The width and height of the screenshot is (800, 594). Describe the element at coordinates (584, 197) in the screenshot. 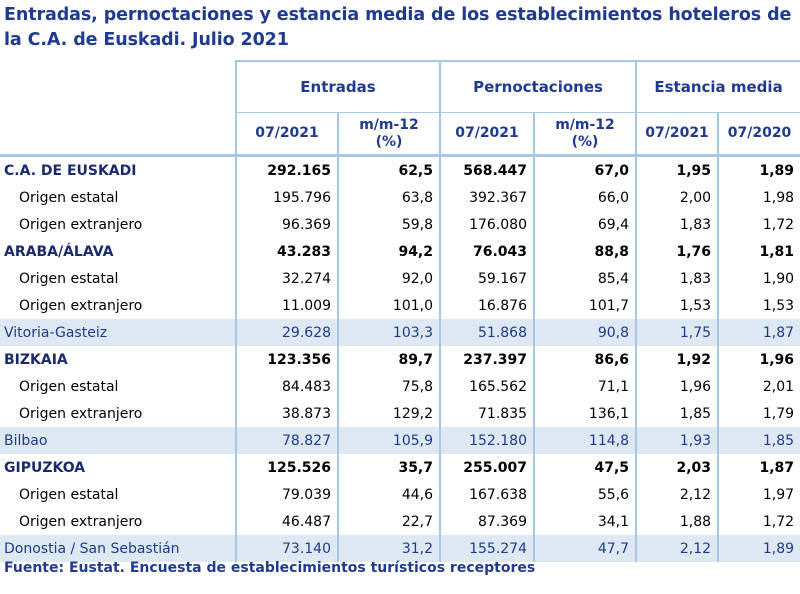

I see `cell-per-mm: 66,0` at that location.